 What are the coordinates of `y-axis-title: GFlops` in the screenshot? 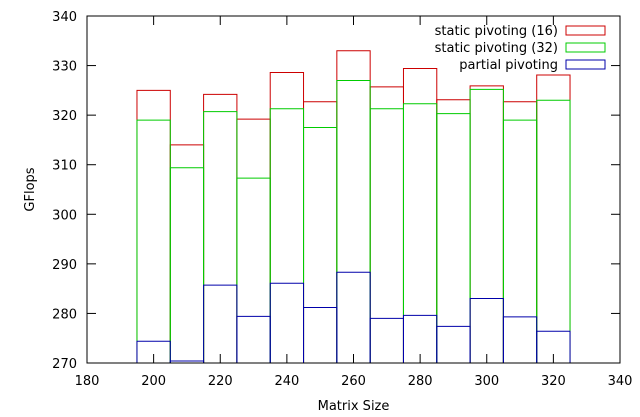 It's located at (30, 189).